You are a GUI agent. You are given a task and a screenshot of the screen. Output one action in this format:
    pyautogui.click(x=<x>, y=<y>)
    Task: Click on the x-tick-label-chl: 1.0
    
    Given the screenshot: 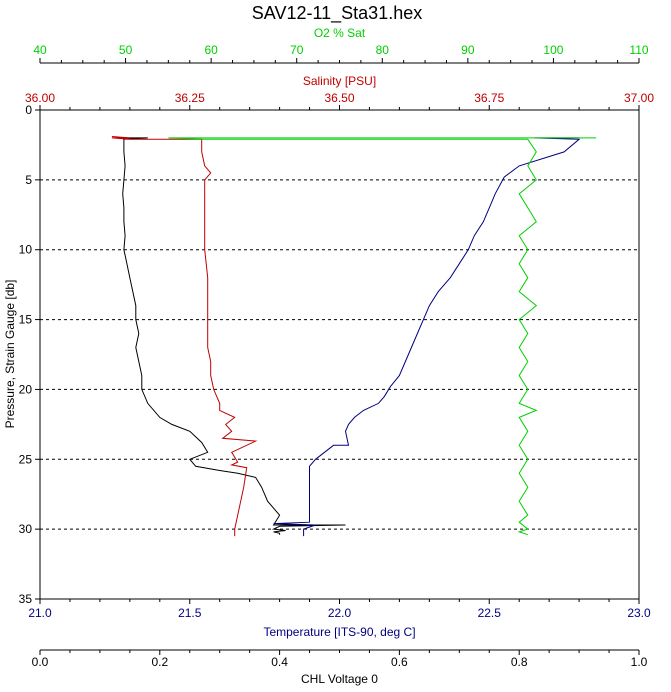 What is the action you would take?
    pyautogui.click(x=639, y=662)
    